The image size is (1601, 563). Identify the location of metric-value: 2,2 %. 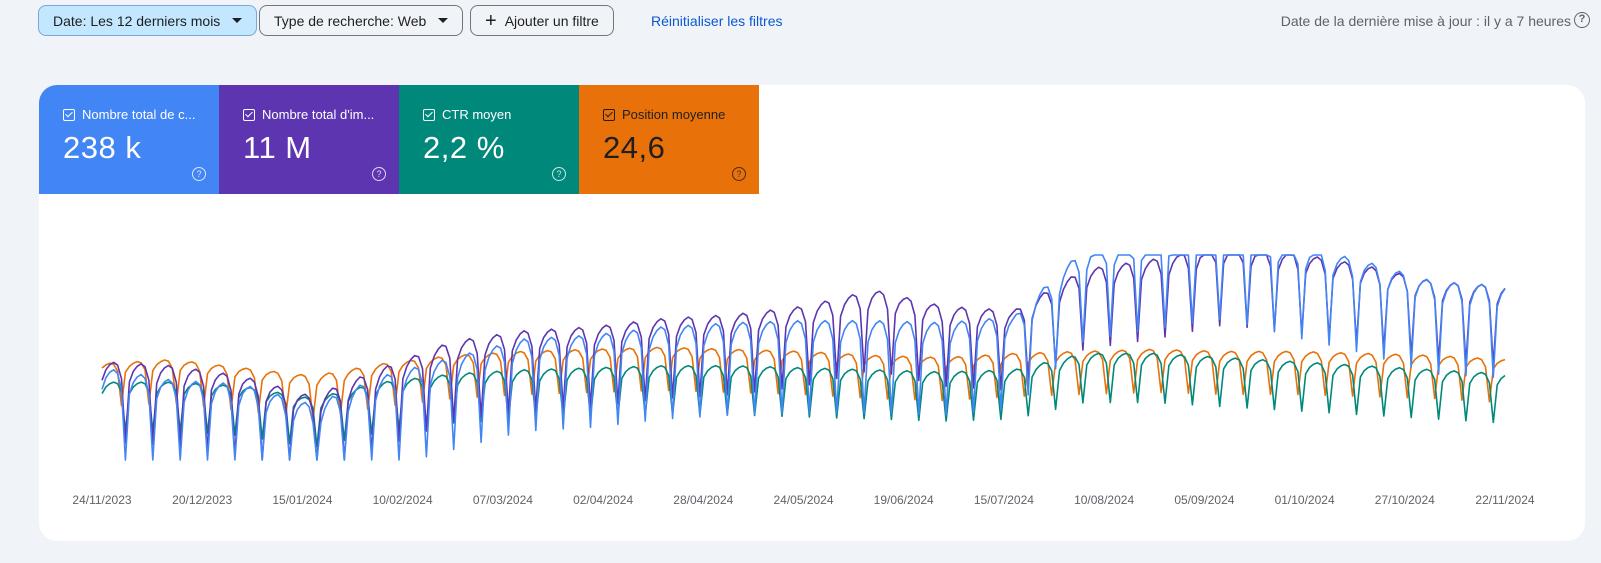
(464, 147).